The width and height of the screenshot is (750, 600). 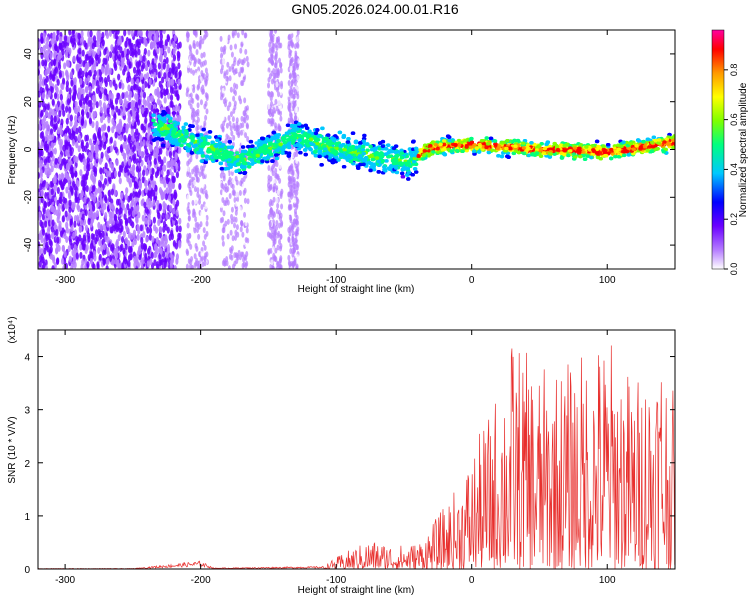 What do you see at coordinates (27, 517) in the screenshot?
I see `bottom-ytick-label: 1` at bounding box center [27, 517].